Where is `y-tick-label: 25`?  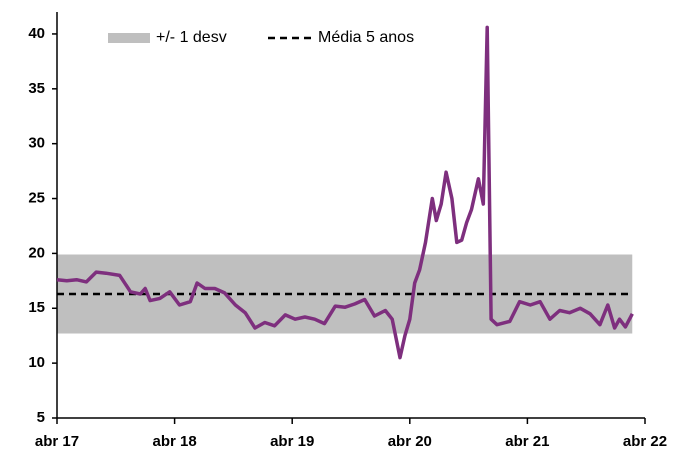
y-tick-label: 25 is located at coordinates (36, 198).